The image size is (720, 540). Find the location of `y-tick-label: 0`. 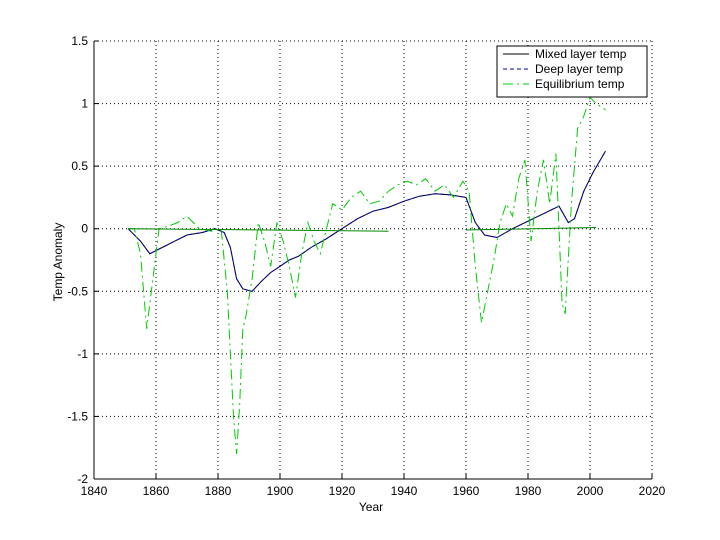

y-tick-label: 0 is located at coordinates (84, 229).